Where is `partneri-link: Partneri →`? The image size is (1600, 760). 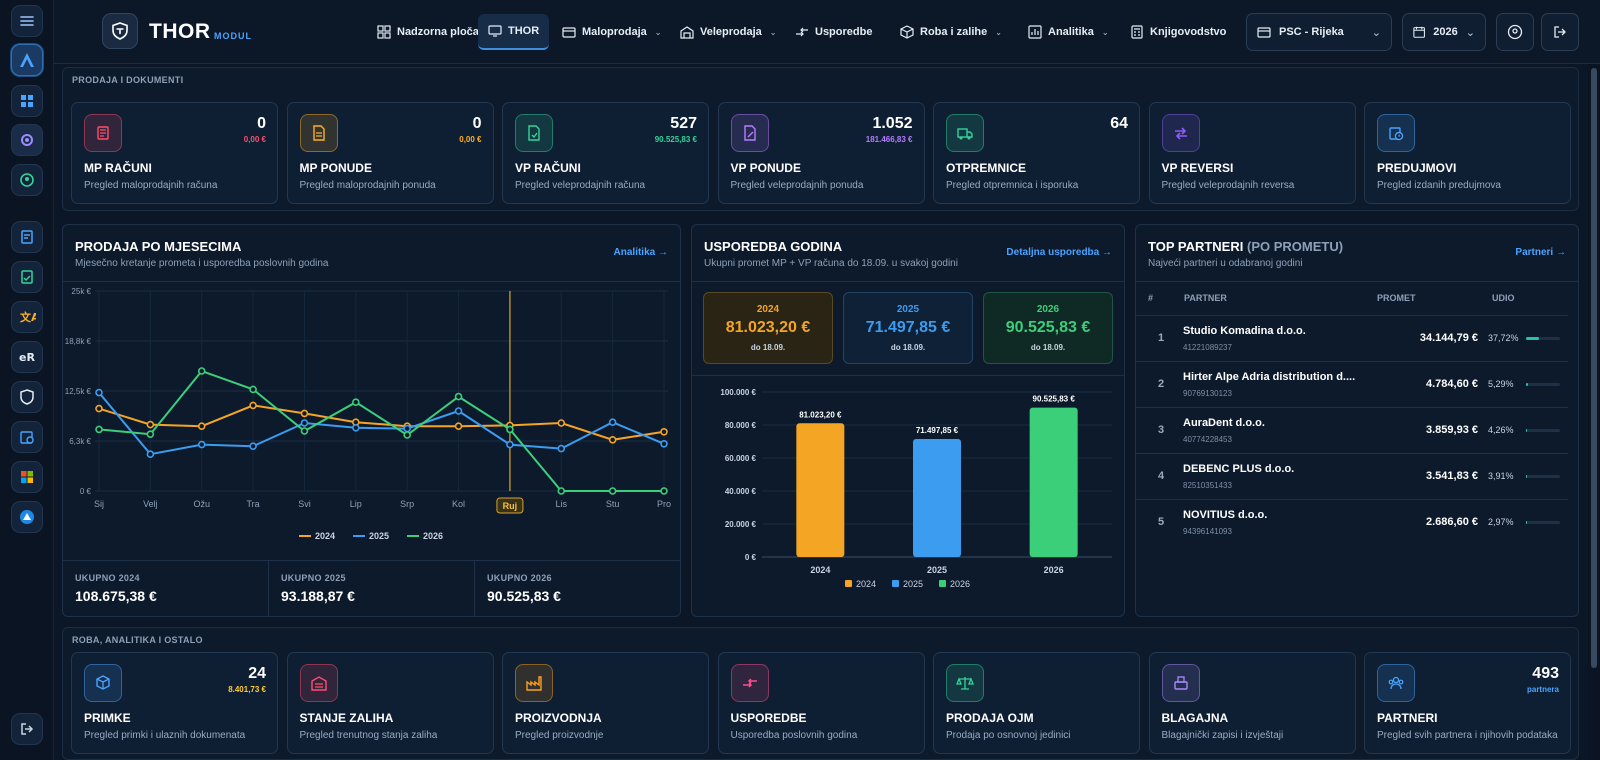
partneri-link: Partneri → is located at coordinates (1540, 252).